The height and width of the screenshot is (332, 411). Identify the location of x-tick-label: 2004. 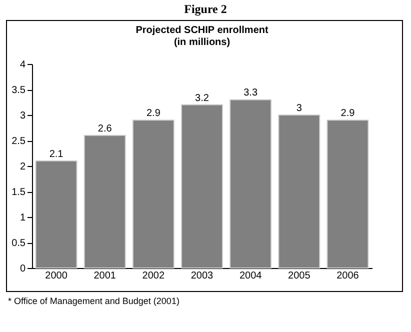
(250, 276).